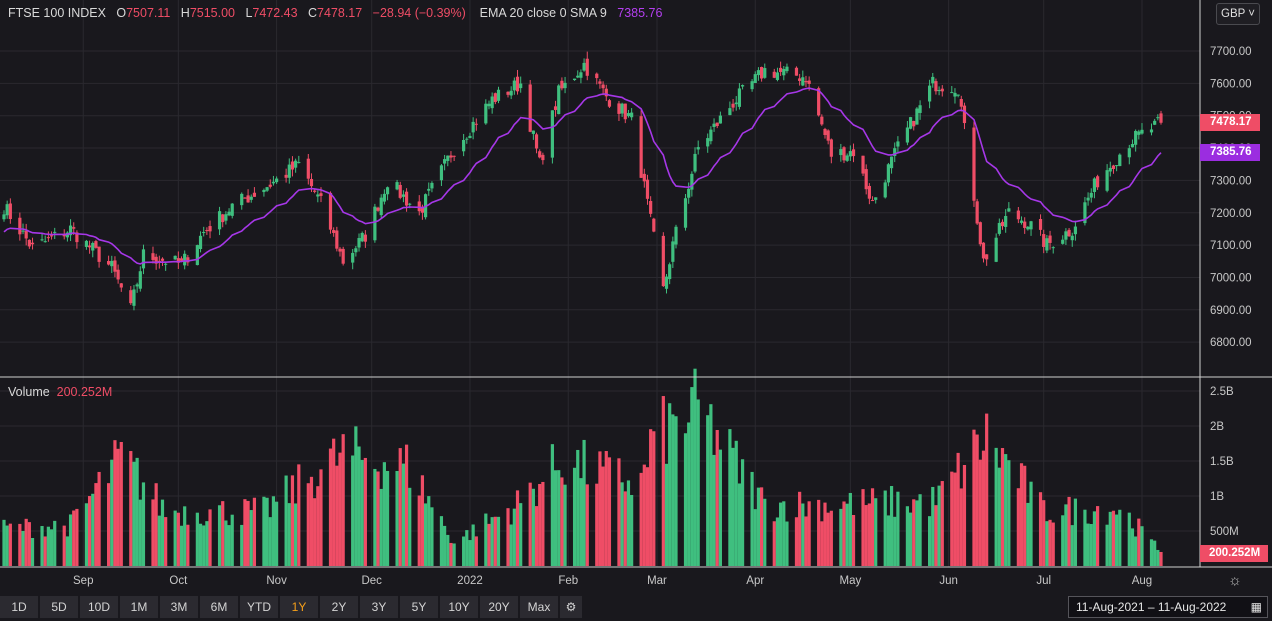 The width and height of the screenshot is (1272, 621). What do you see at coordinates (543, 13) in the screenshot?
I see `indicator-label: EMA 20 close 0 SMA 9` at bounding box center [543, 13].